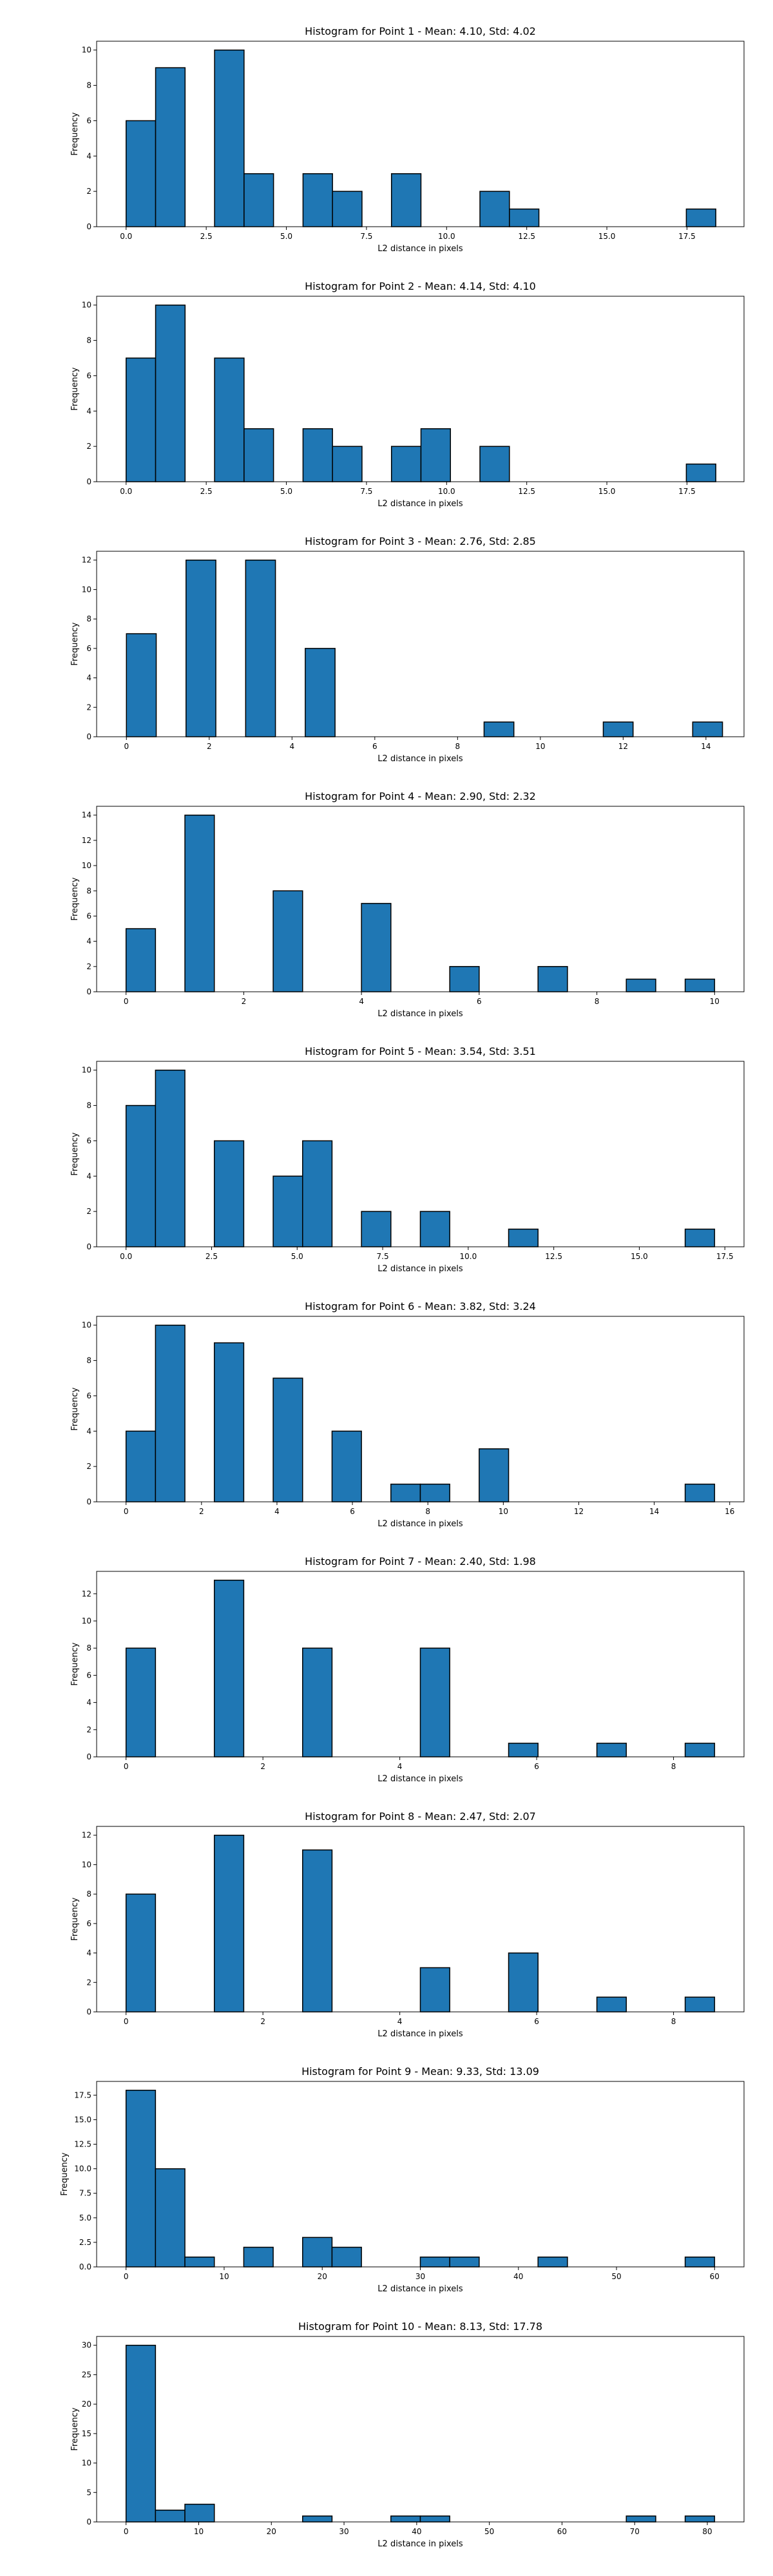 The image size is (773, 2576). Describe the element at coordinates (400, 1766) in the screenshot. I see `x-tick-label: 4` at that location.